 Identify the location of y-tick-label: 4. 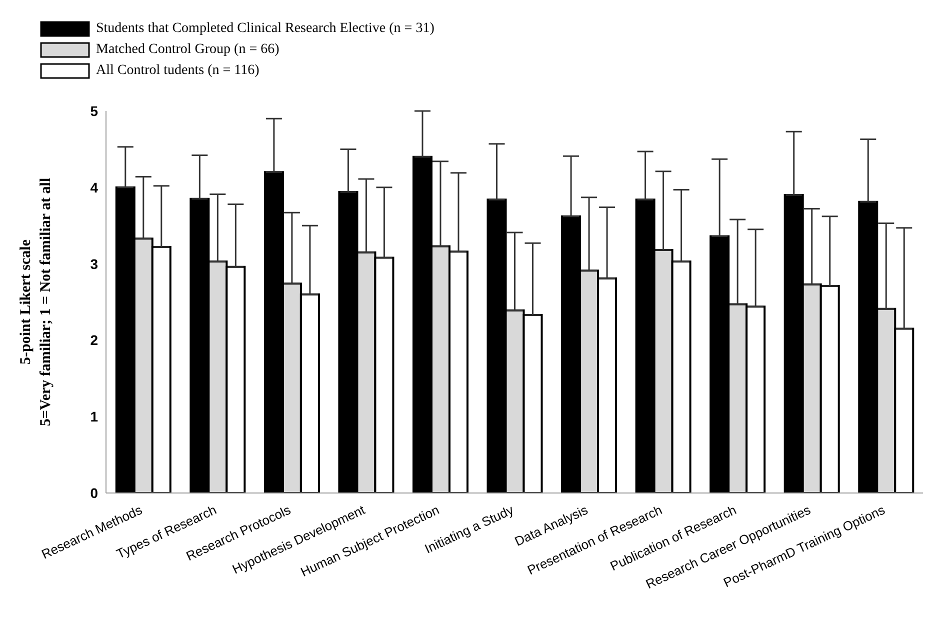
(94, 187).